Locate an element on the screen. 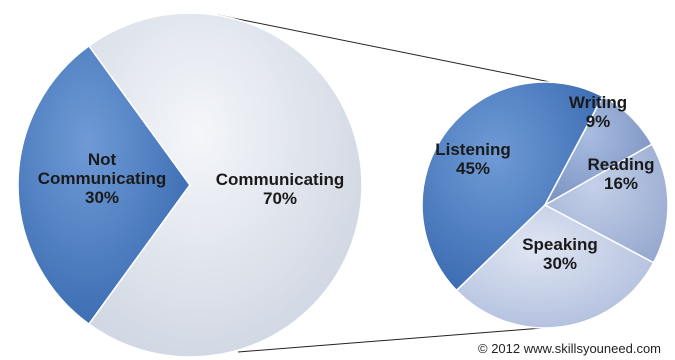 This screenshot has height=360, width=675. label-speaking: Speaking 30% is located at coordinates (560, 254).